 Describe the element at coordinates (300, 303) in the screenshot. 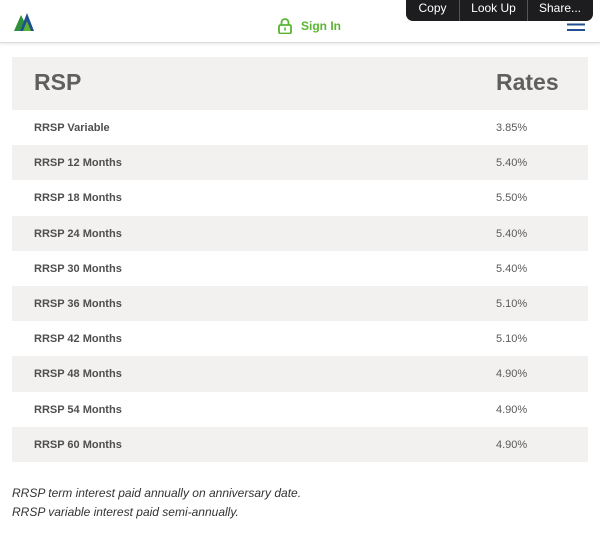

I see `table-row: RRSP 36 Months 5.10%` at that location.